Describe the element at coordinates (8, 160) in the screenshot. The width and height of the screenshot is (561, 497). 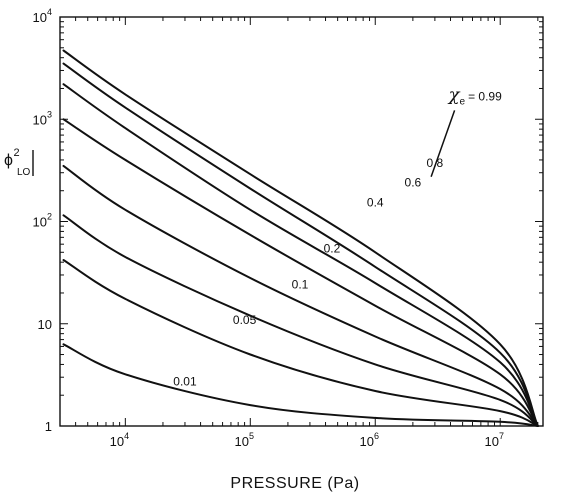
I see `y-axis-symbol: ϕ` at that location.